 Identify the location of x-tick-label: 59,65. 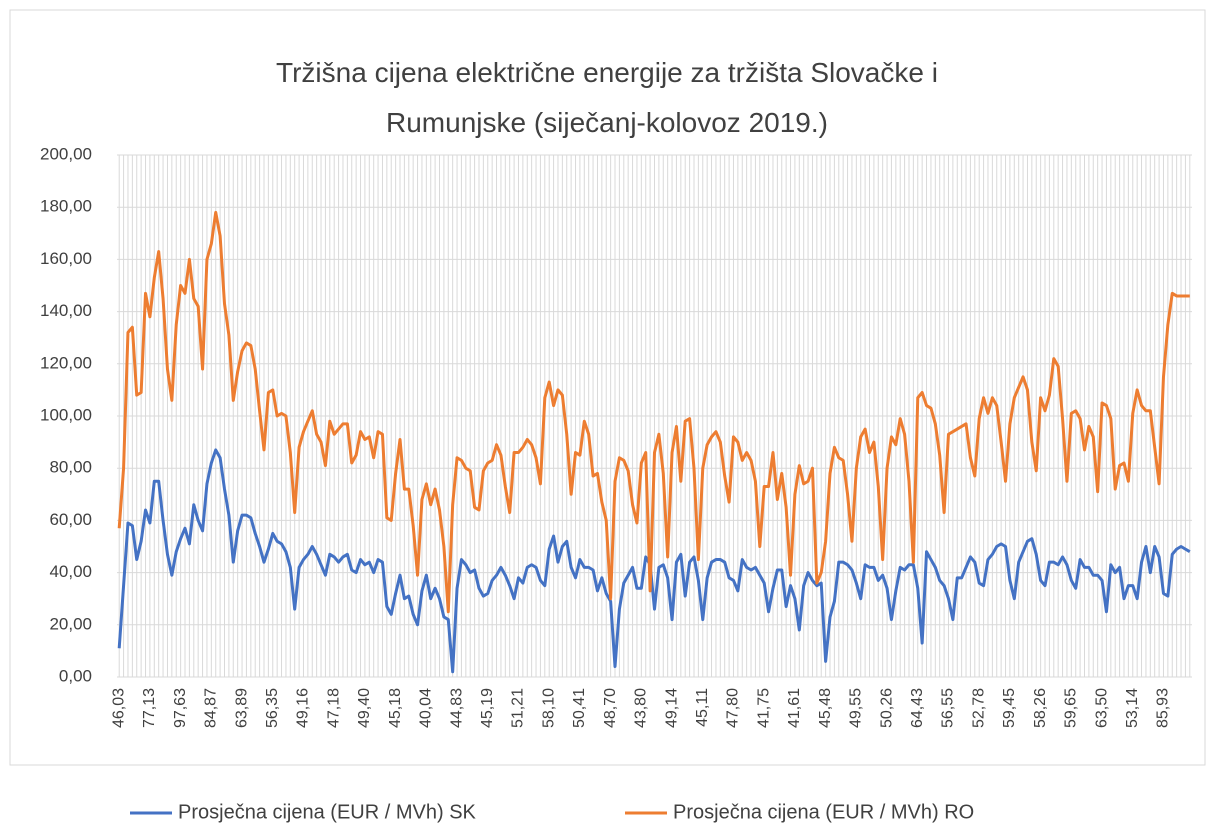
(1071, 708).